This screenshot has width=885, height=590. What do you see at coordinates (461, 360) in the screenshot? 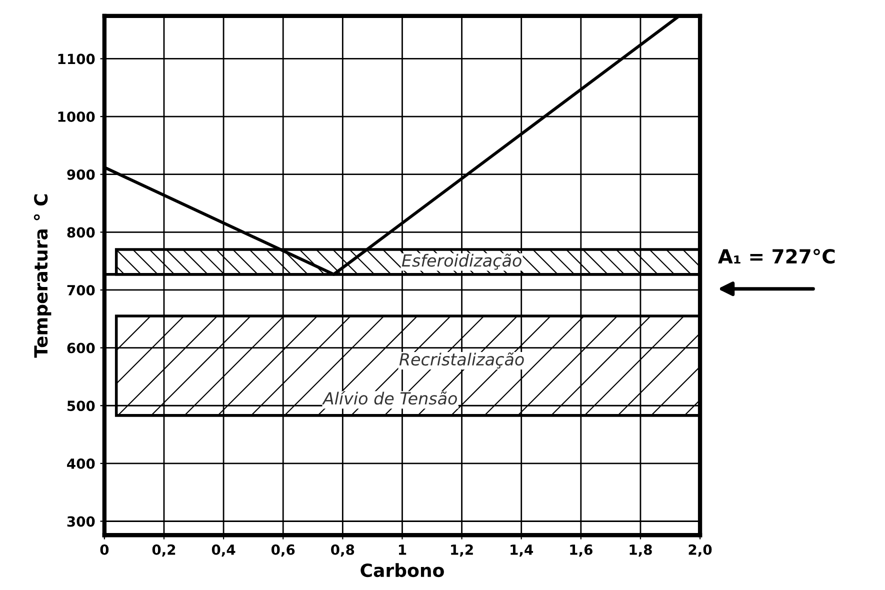
I see `band-label: Recristalização` at bounding box center [461, 360].